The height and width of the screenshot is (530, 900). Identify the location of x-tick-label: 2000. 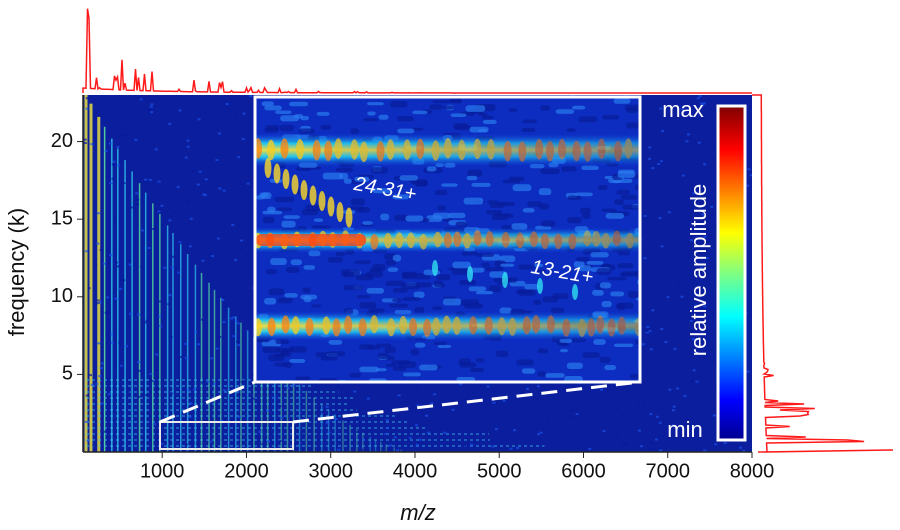
(246, 471).